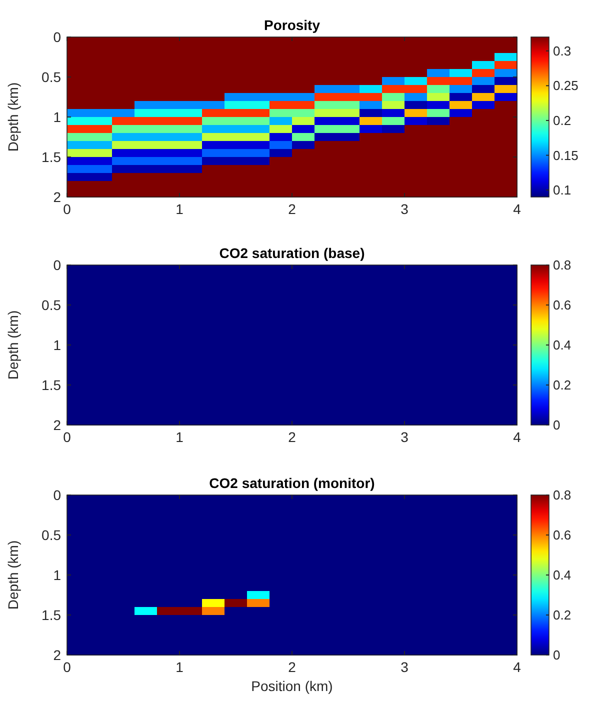 The width and height of the screenshot is (591, 703). What do you see at coordinates (562, 190) in the screenshot?
I see `color-bar-label: 0.1` at bounding box center [562, 190].